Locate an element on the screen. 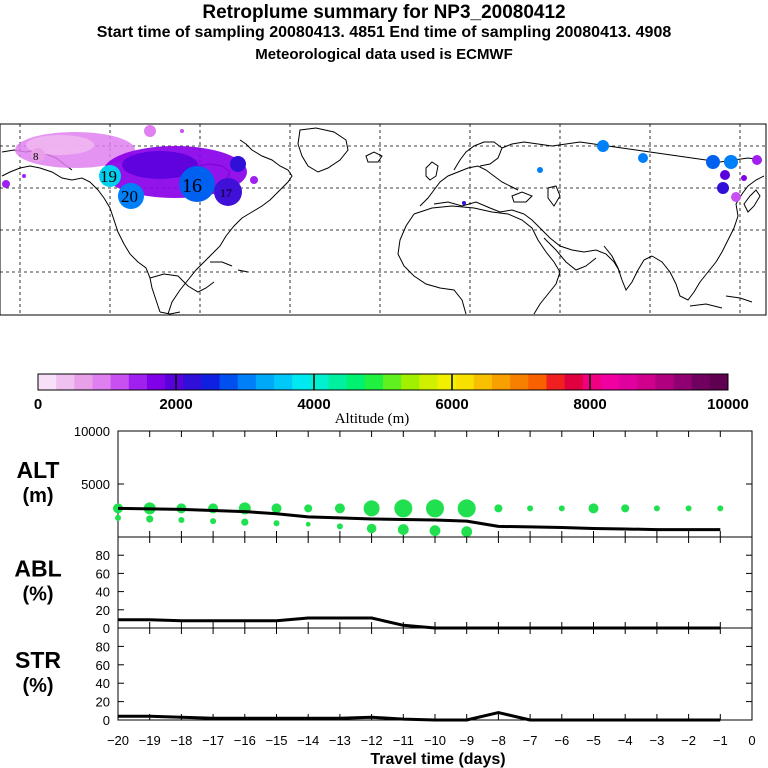  plume-cluster-alaska-light is located at coordinates (60, 145).